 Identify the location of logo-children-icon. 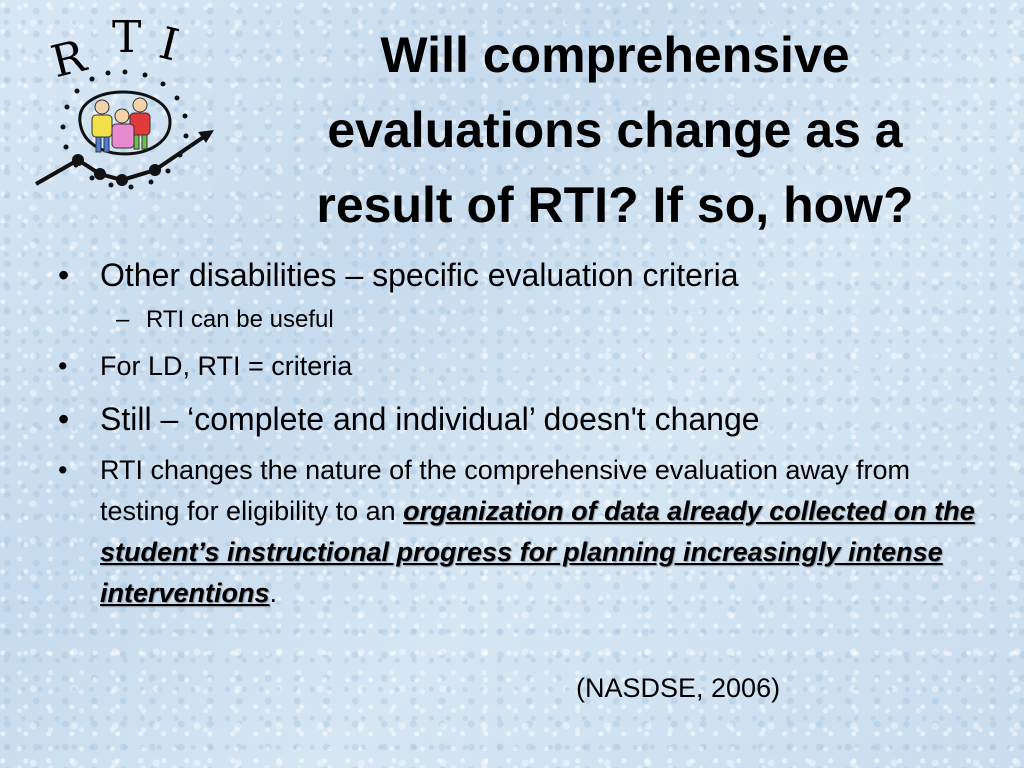
(121, 125).